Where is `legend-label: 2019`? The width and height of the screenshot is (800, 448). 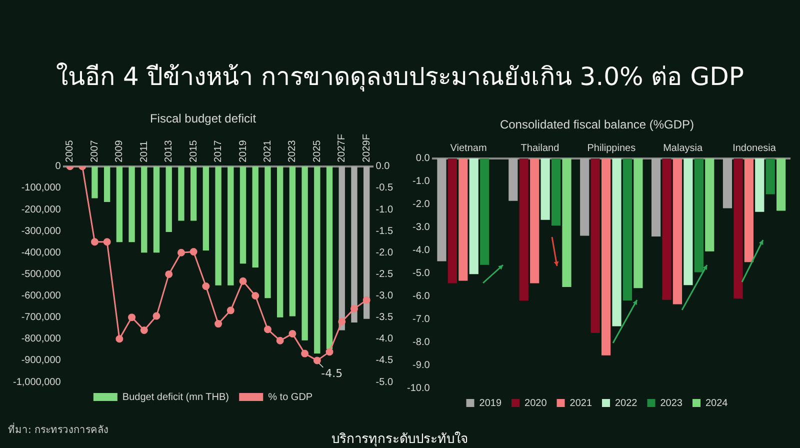
legend-label: 2019 is located at coordinates (490, 403).